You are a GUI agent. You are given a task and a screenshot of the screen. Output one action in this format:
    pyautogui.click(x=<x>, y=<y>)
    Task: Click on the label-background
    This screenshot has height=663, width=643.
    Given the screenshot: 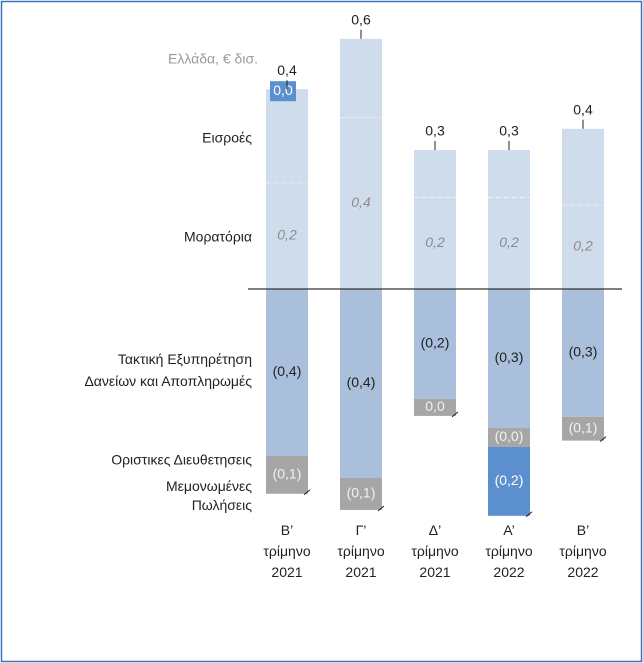 What is the action you would take?
    pyautogui.click(x=283, y=91)
    